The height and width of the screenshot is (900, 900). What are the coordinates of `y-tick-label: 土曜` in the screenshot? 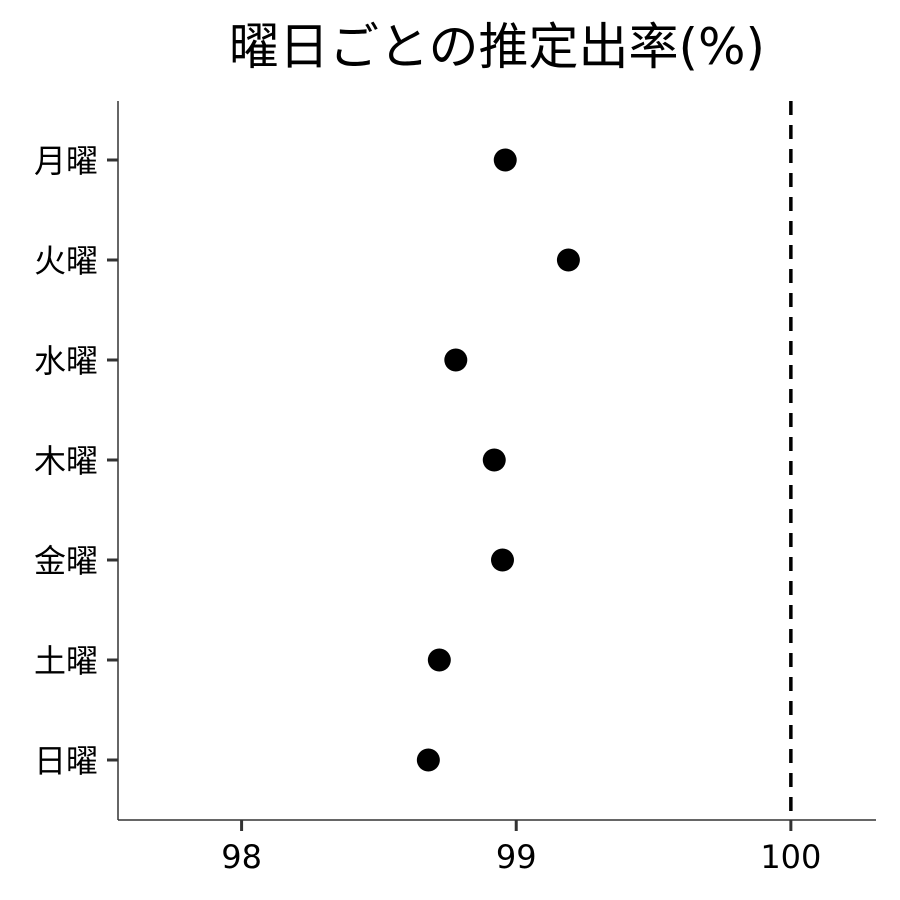 It's located at (66, 661).